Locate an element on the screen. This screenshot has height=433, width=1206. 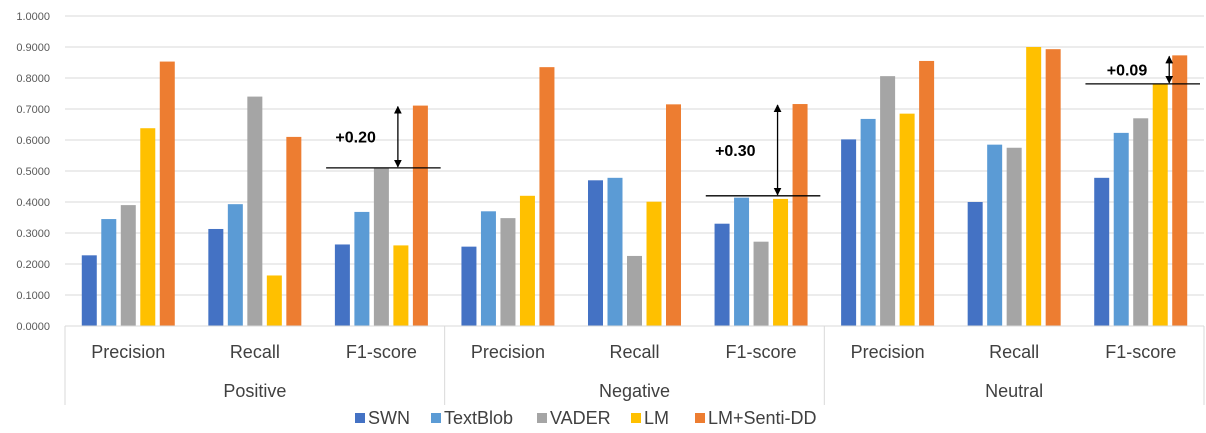
annotation-label: +0.30 is located at coordinates (735, 151).